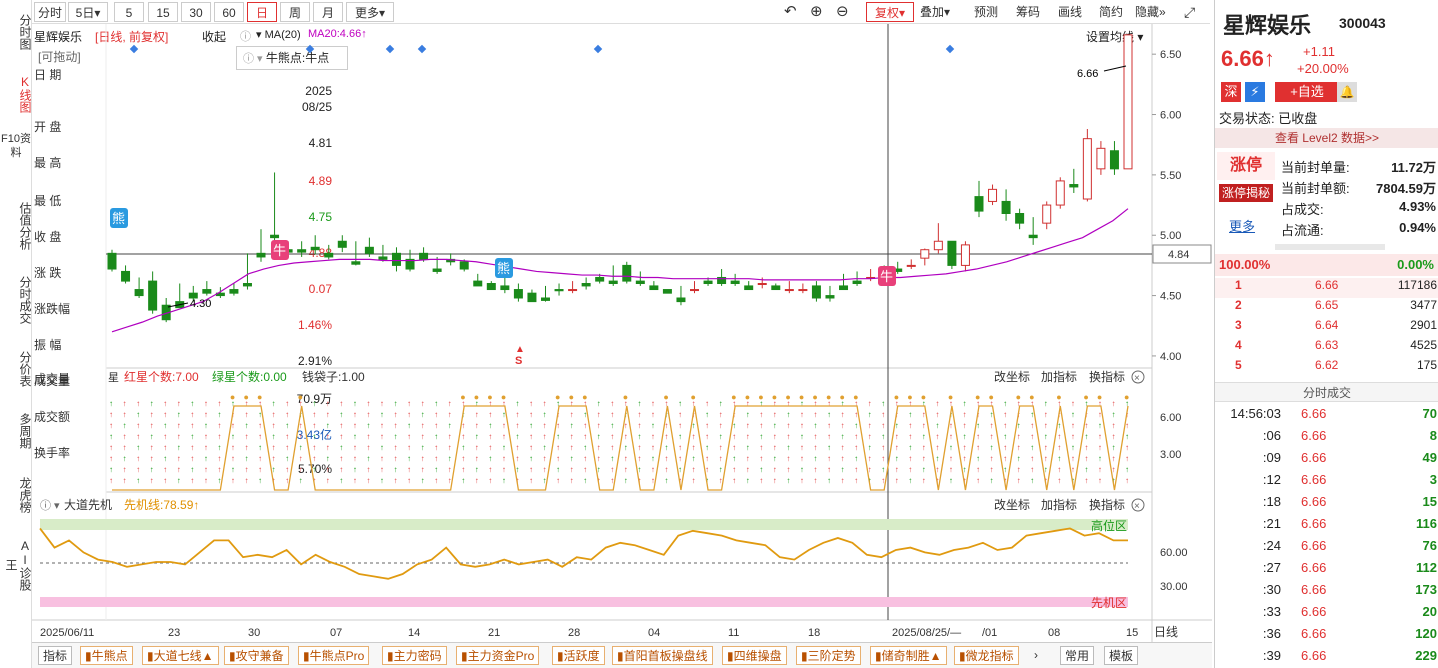 The image size is (1438, 668). Describe the element at coordinates (253, 59) in the screenshot. I see `indicator-help-icon: ⓘ ▾` at that location.